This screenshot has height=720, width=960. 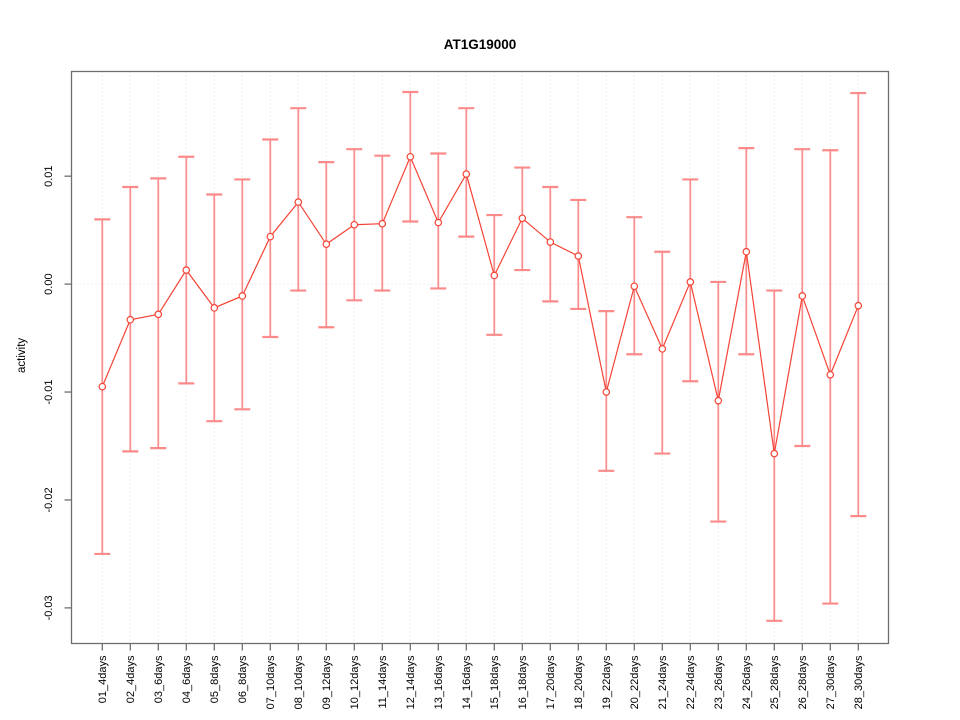 What do you see at coordinates (243, 679) in the screenshot?
I see `x-tick-label: 06_8days` at bounding box center [243, 679].